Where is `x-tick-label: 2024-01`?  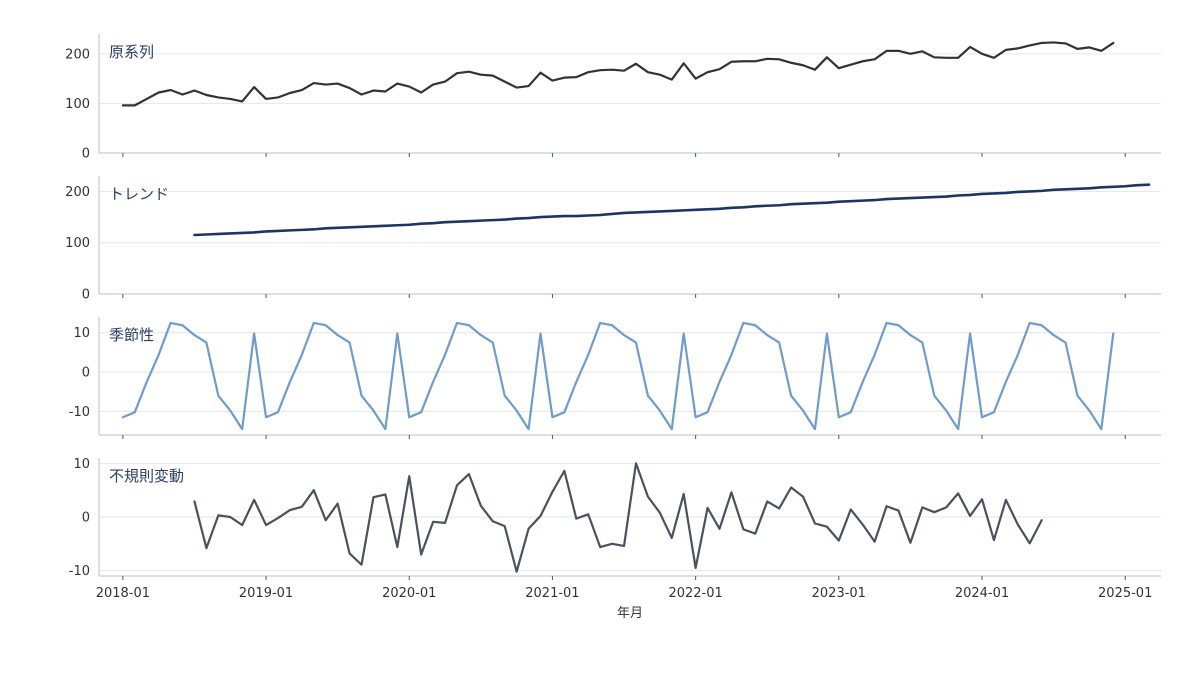
x-tick-label: 2024-01 is located at coordinates (982, 593).